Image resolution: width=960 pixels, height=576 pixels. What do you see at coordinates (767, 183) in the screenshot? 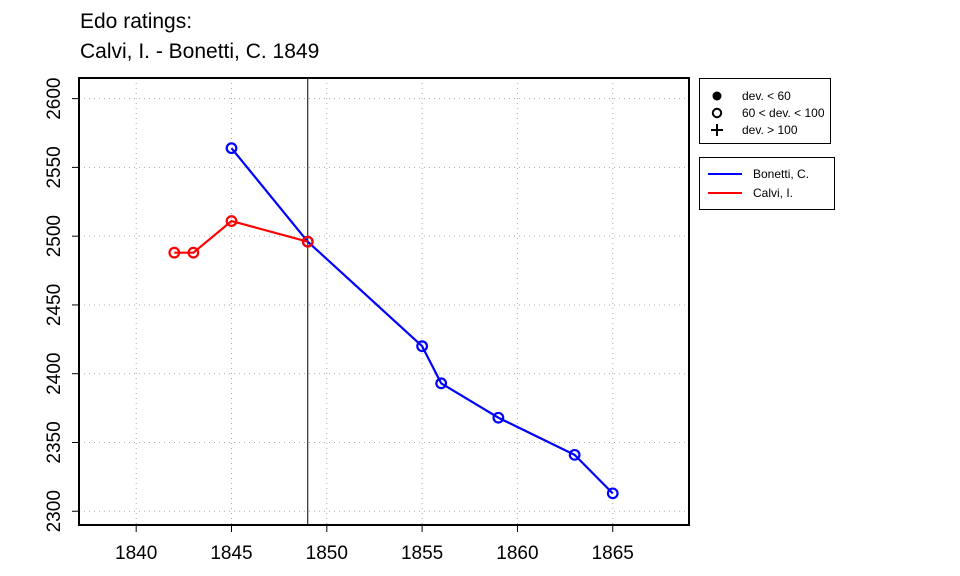
I see `series-legend: Bonetti, C. Calvi, I.` at bounding box center [767, 183].